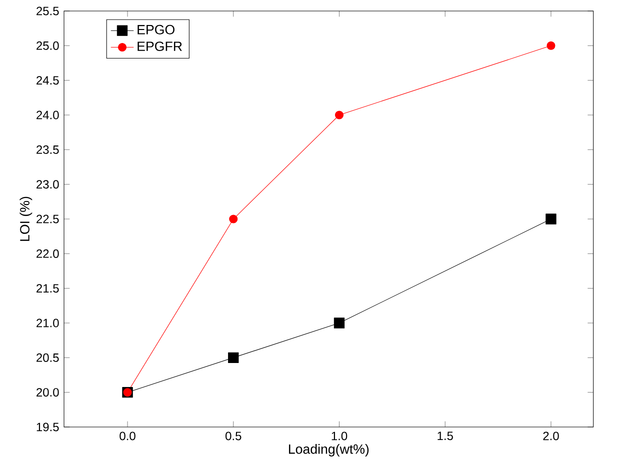 The height and width of the screenshot is (475, 620). I want to click on x-tick-label: 0.5, so click(234, 436).